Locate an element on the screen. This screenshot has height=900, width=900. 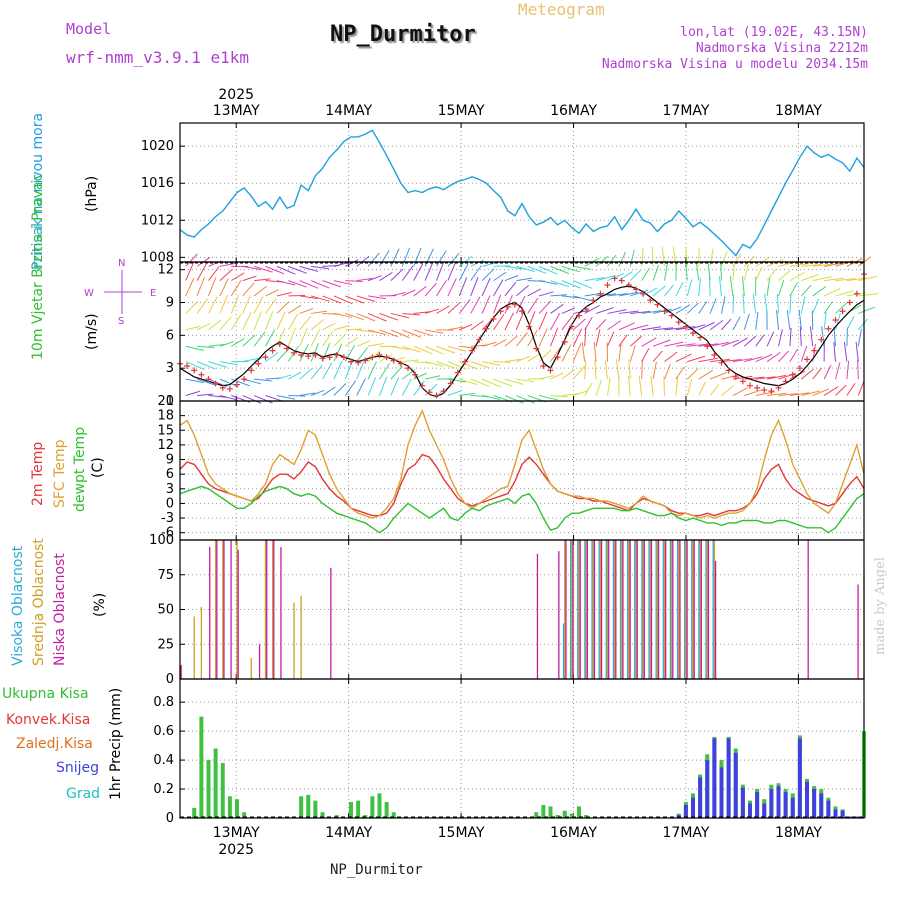
date-label-top: 16MAY is located at coordinates (573, 111).